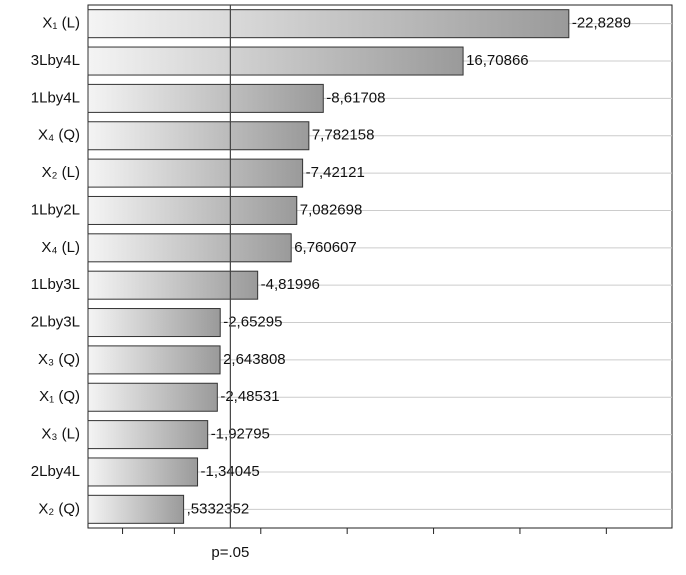  I want to click on category-label: 1Lby2L, so click(55, 209).